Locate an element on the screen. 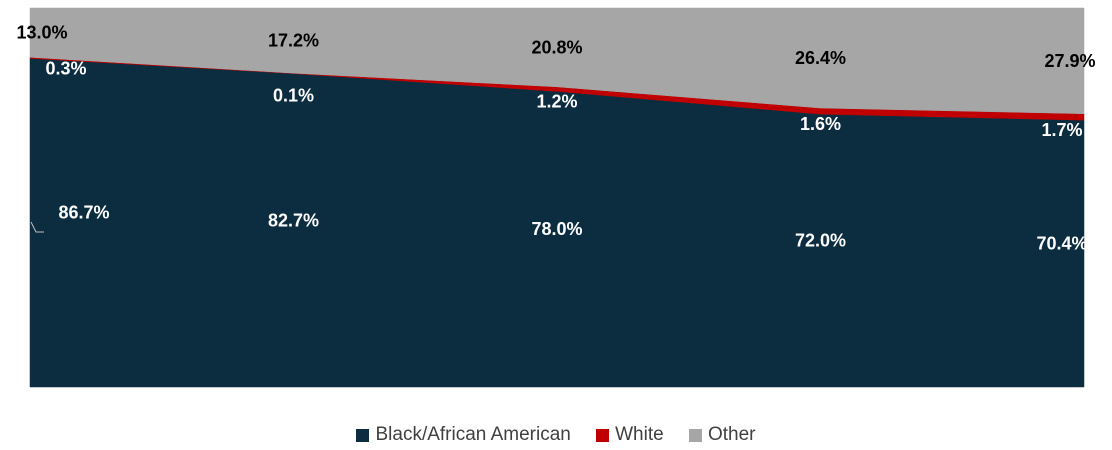  data-label-other: 13.0% is located at coordinates (41, 33).